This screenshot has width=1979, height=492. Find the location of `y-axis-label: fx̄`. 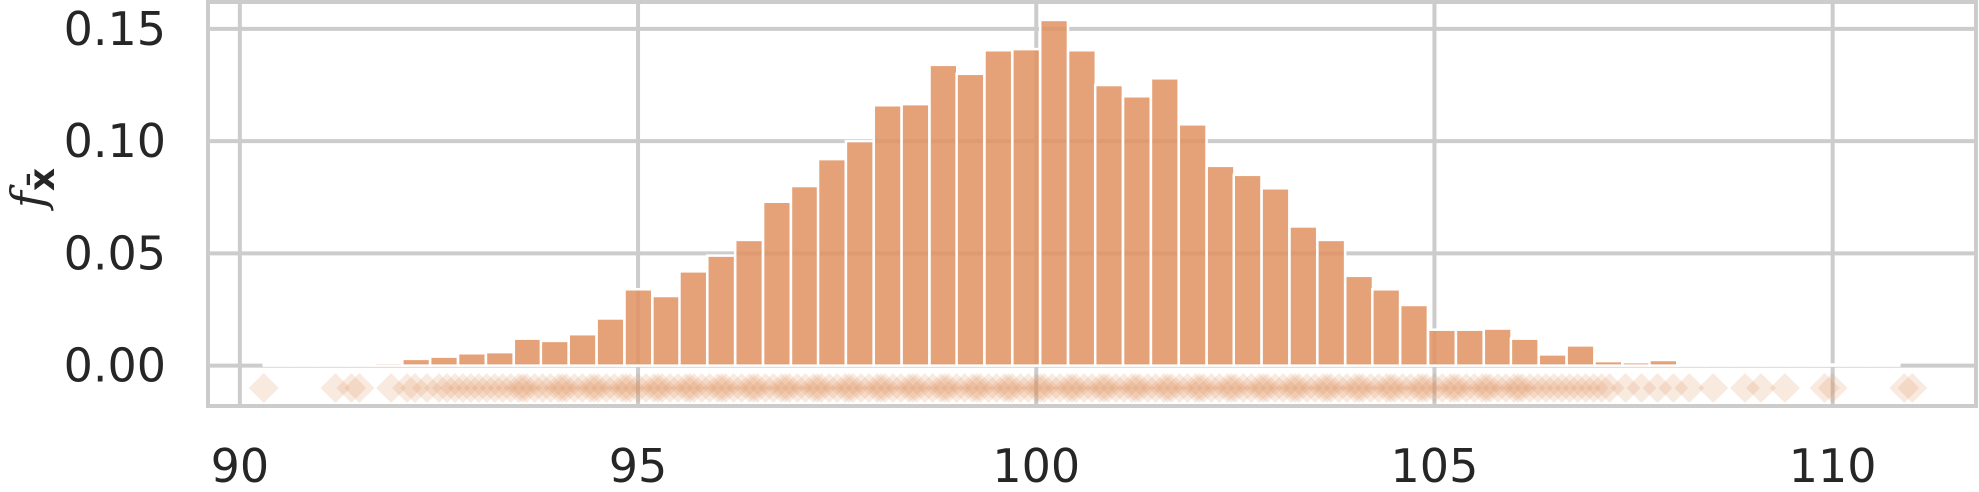

y-axis-label: fx̄ is located at coordinates (32, 189).